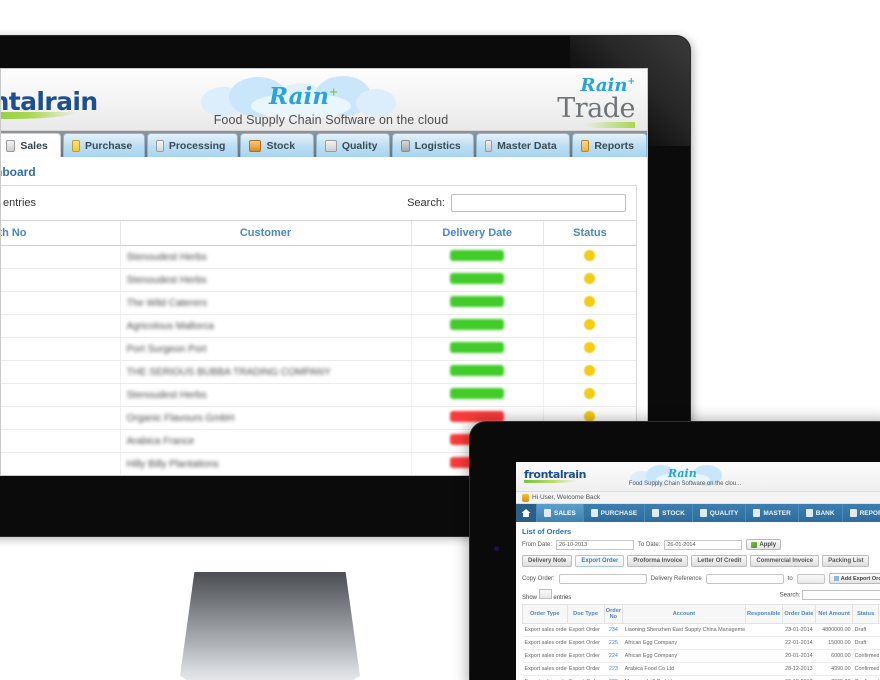  I want to click on tab-master-data: Master Data, so click(522, 145).